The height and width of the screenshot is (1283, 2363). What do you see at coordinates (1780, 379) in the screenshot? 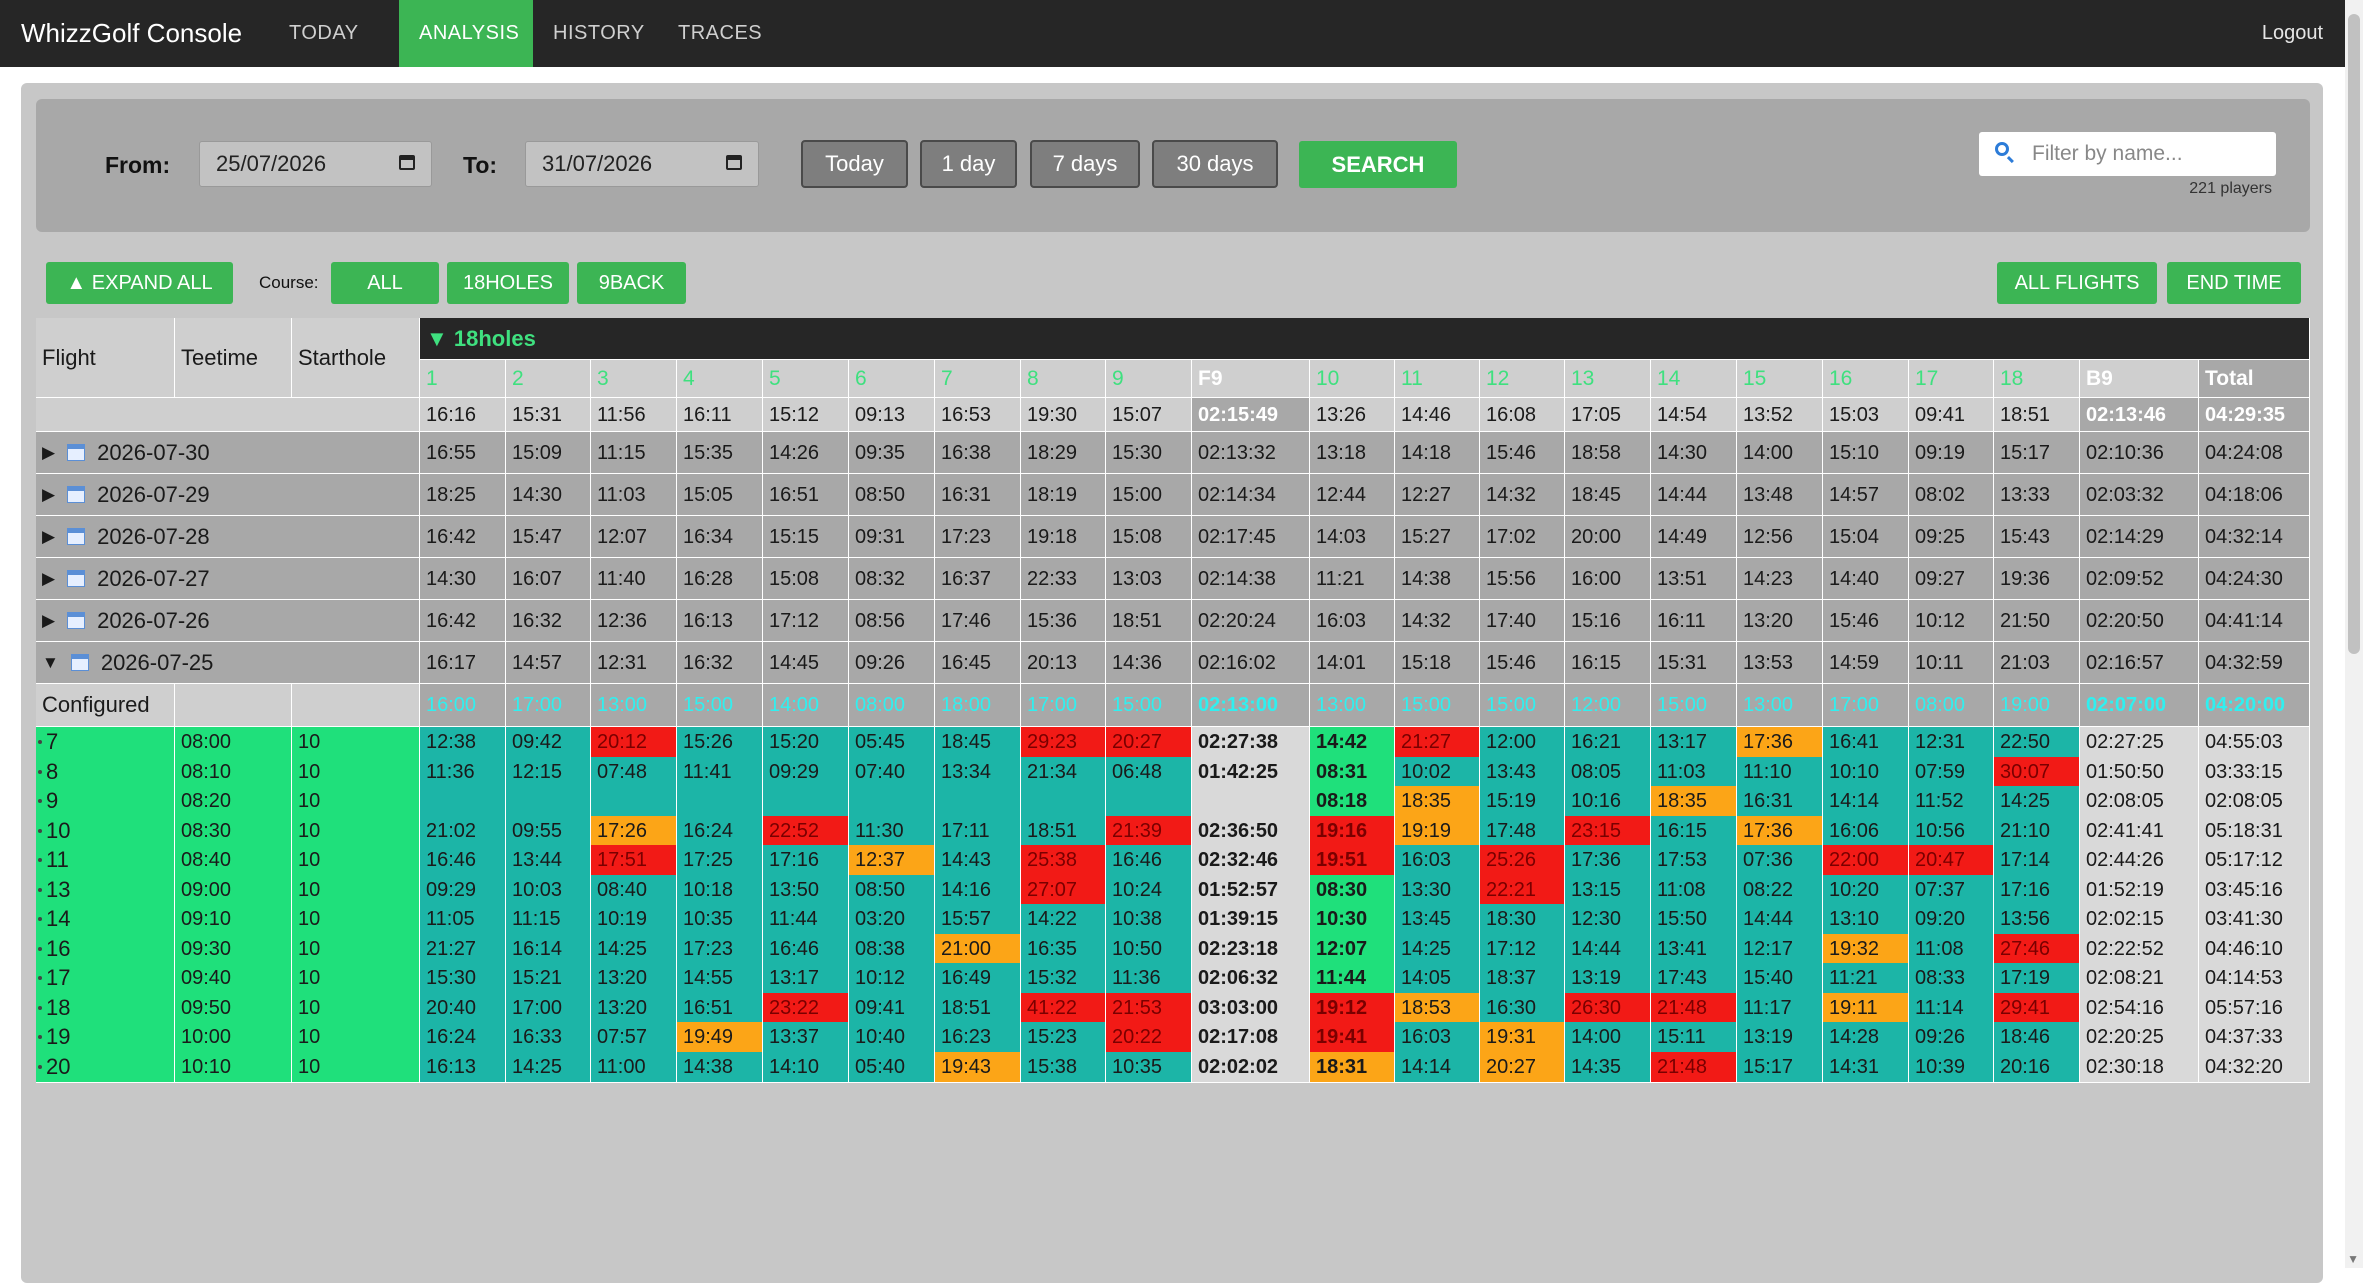
I see `hole-header-15: 15` at bounding box center [1780, 379].